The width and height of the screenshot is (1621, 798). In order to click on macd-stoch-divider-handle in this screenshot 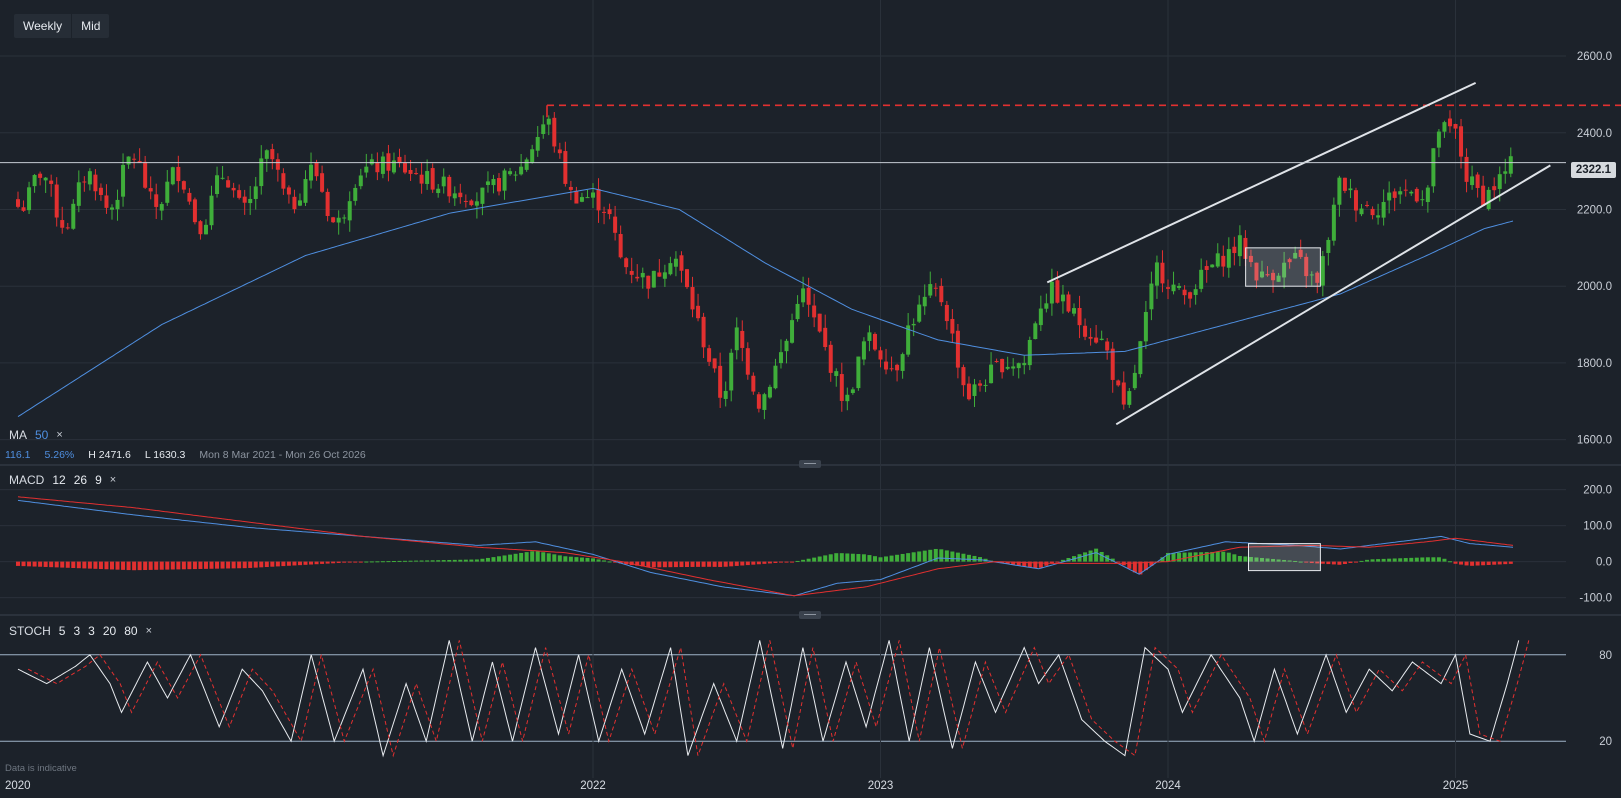, I will do `click(810, 615)`.